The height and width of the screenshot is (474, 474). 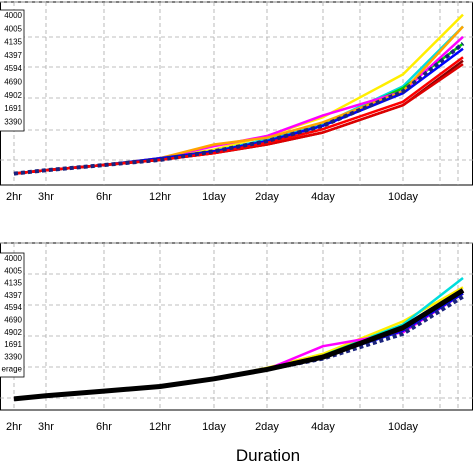 I want to click on legend-label: erage, so click(x=12, y=369).